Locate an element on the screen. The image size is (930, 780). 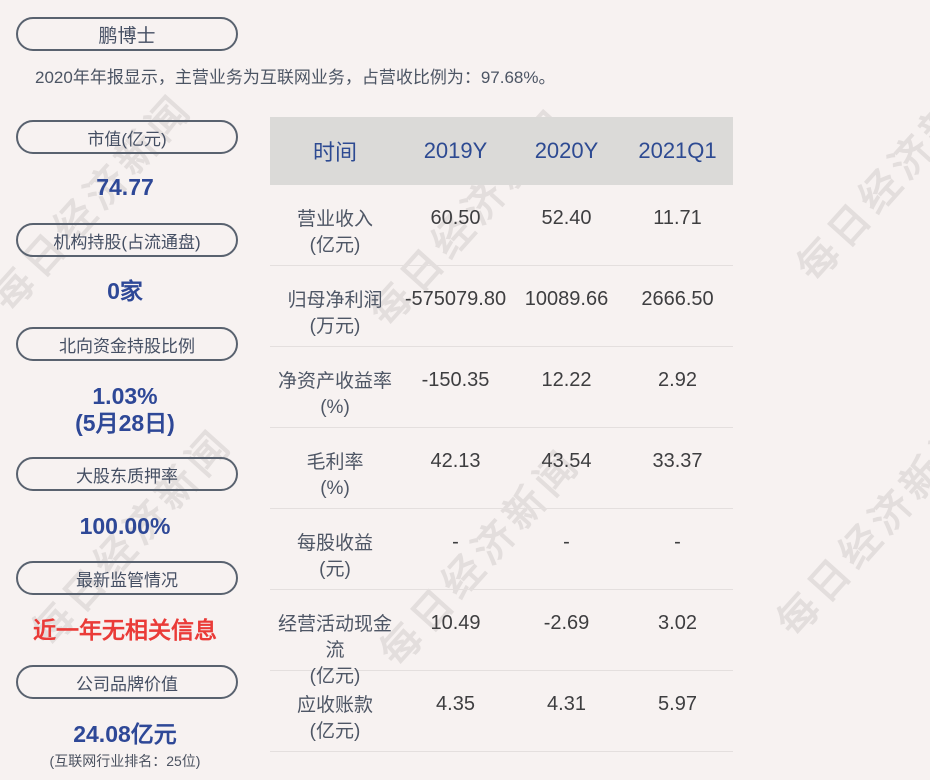
row-label: 归母净利润 (万元) is located at coordinates (335, 303).